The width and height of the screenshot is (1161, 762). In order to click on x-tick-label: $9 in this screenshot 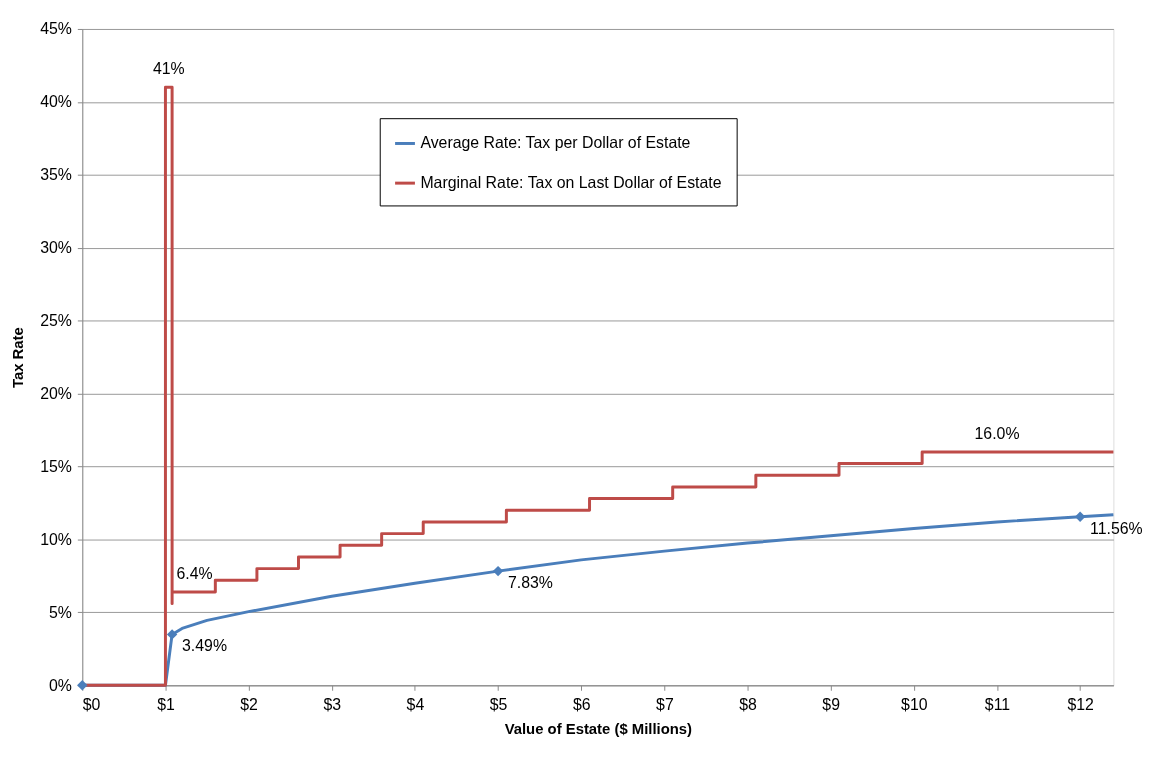, I will do `click(831, 704)`.